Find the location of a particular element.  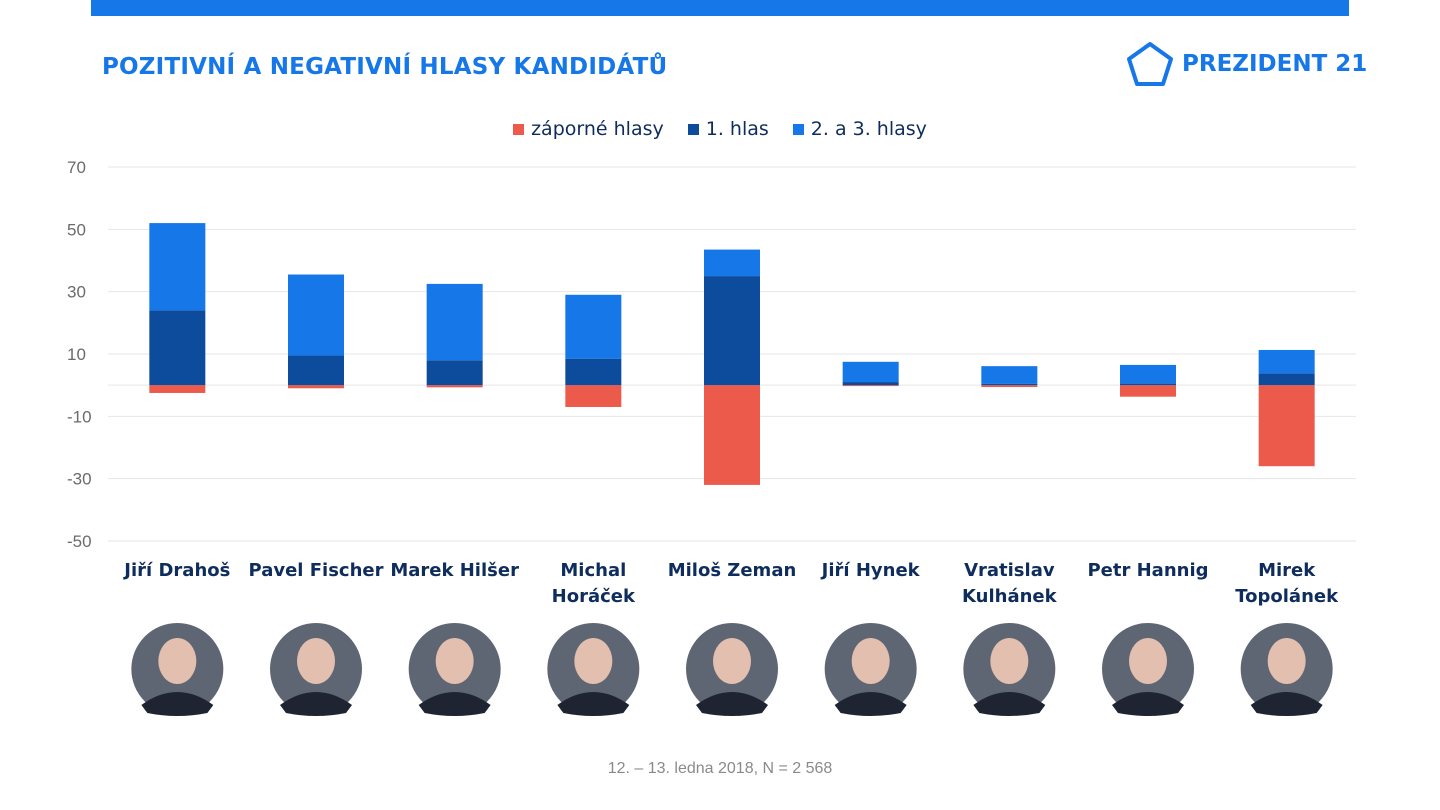

legend-item-second: 2. a 3. hlasy is located at coordinates (859, 129).